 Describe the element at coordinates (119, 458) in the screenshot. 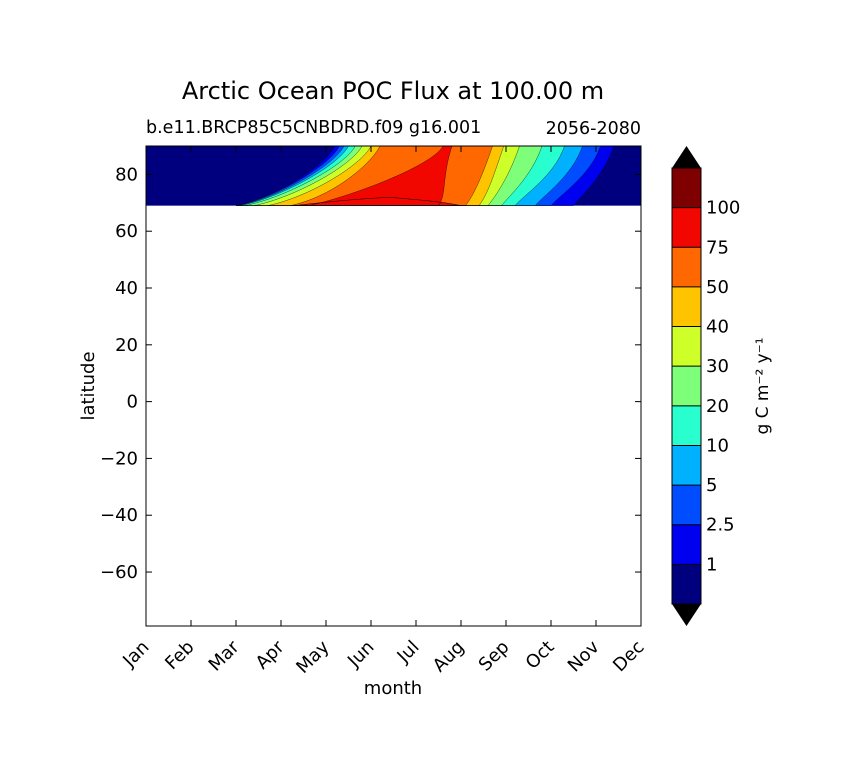

I see `y-tick-label-5: −20` at that location.